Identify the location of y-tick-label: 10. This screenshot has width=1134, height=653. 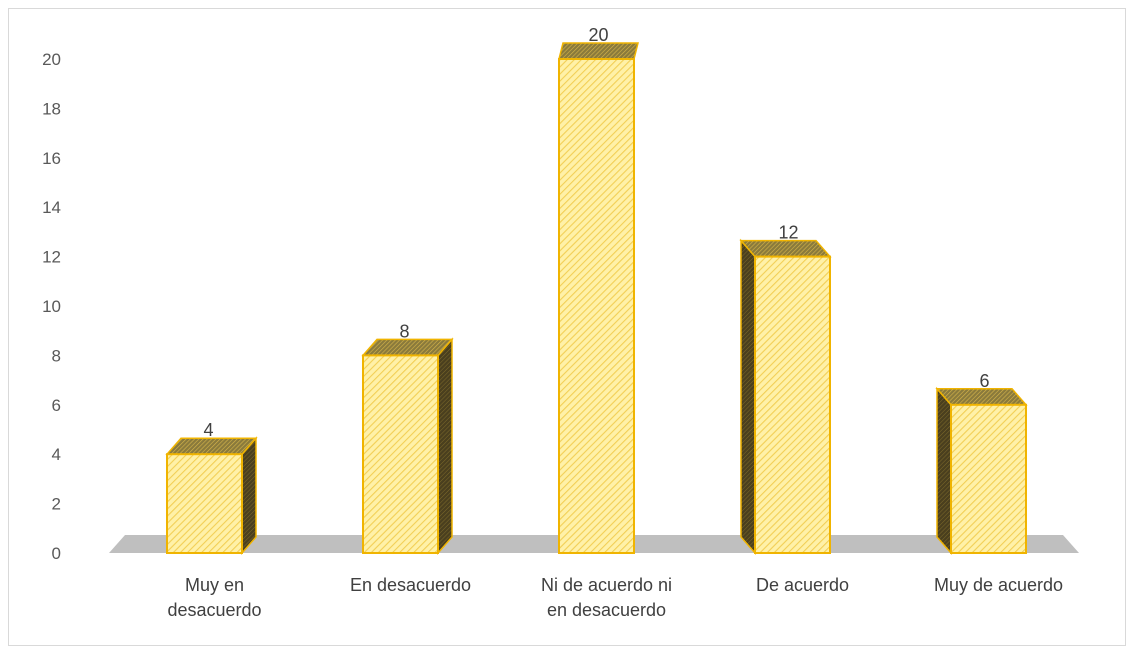
(51, 306).